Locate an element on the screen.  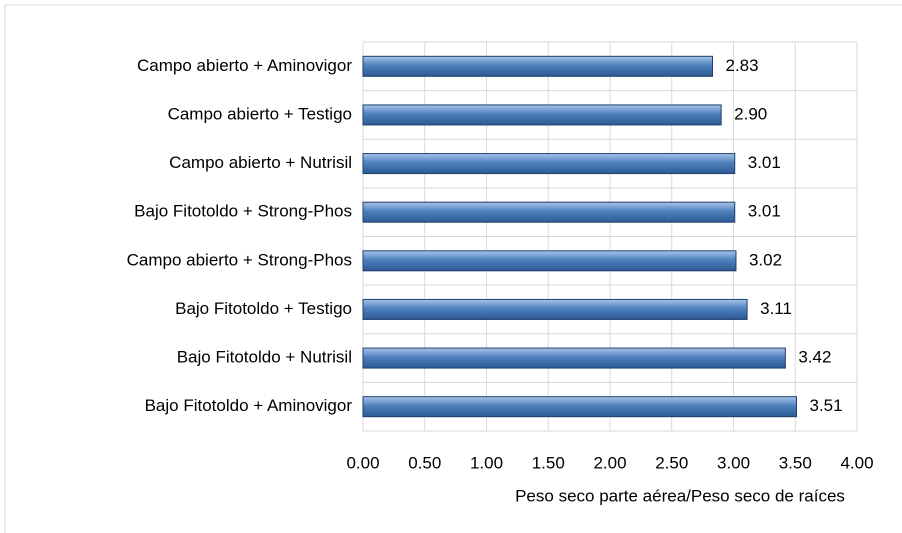
data-label: 3.42 is located at coordinates (814, 357).